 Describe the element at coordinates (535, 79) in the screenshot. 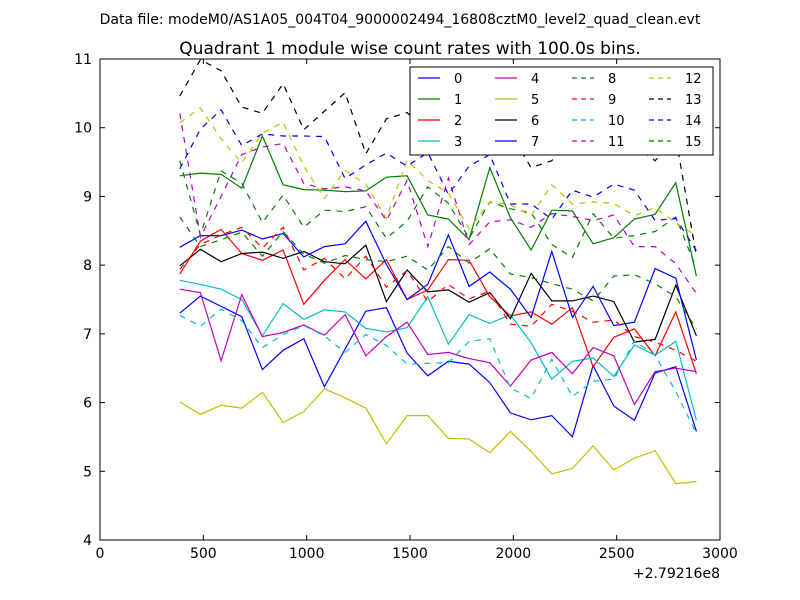

I see `legend-label-4: 4` at that location.